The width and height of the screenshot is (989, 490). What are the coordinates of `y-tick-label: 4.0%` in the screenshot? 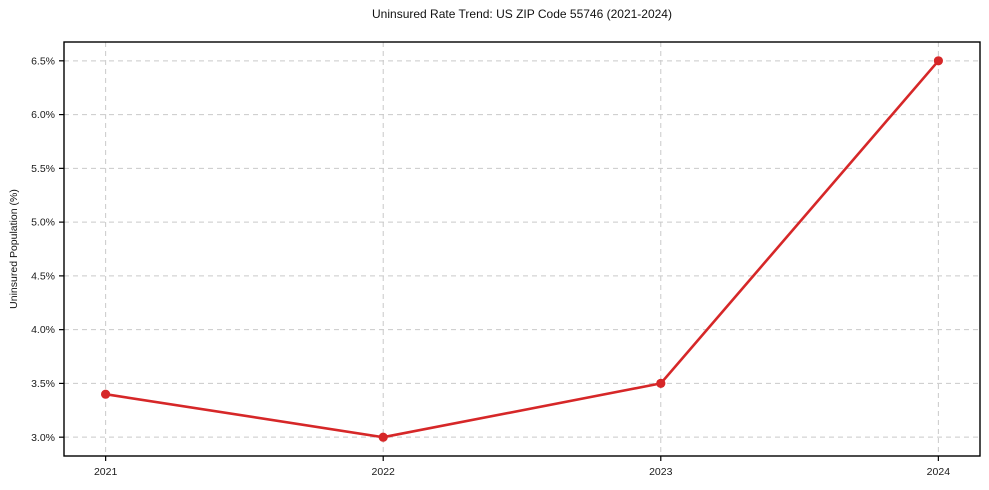 It's located at (43, 330).